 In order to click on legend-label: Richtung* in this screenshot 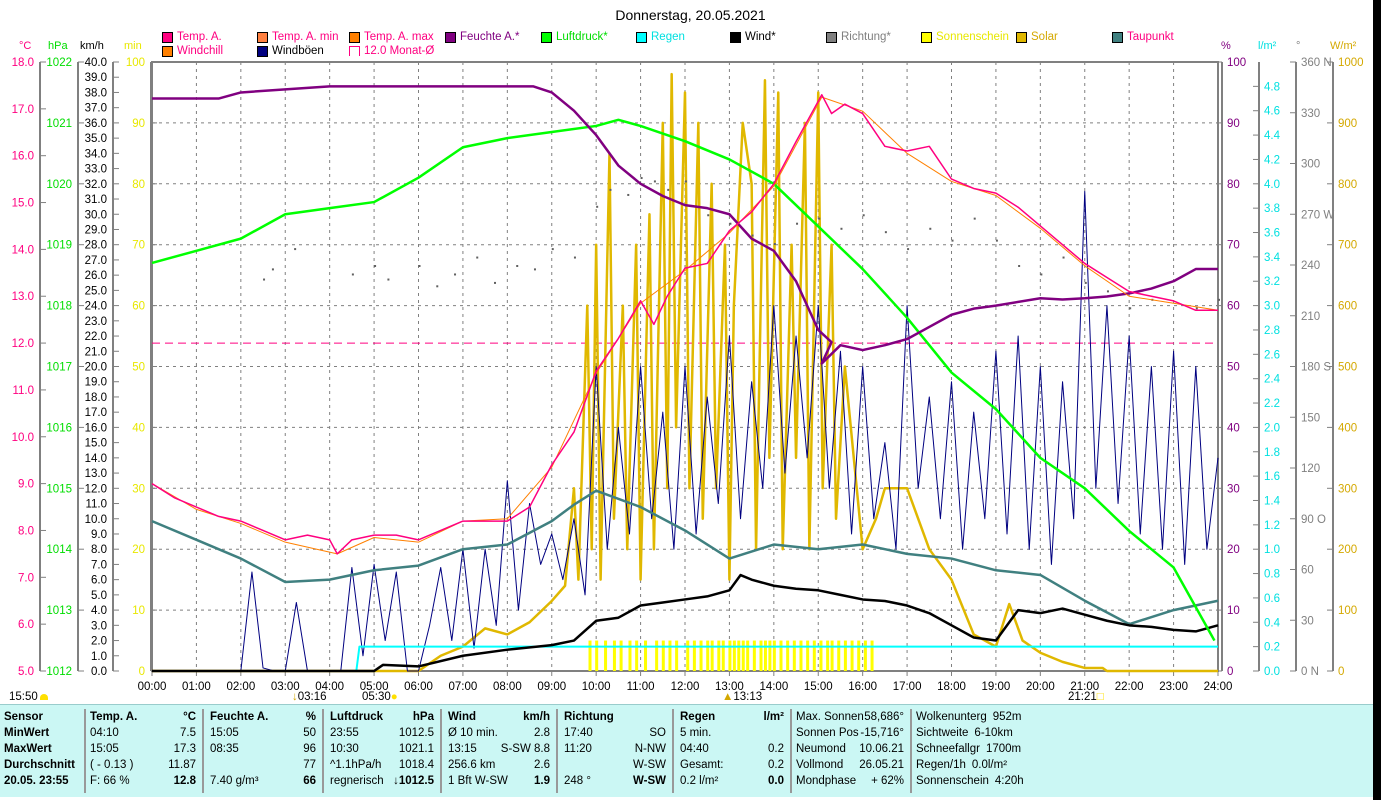, I will do `click(866, 37)`.